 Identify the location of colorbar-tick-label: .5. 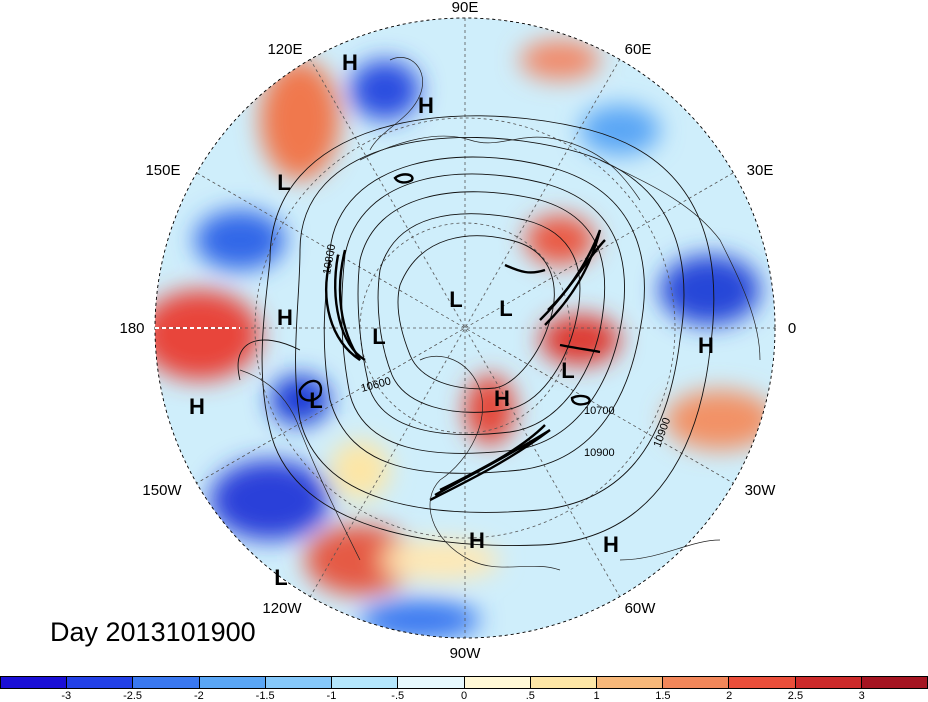
(530, 696).